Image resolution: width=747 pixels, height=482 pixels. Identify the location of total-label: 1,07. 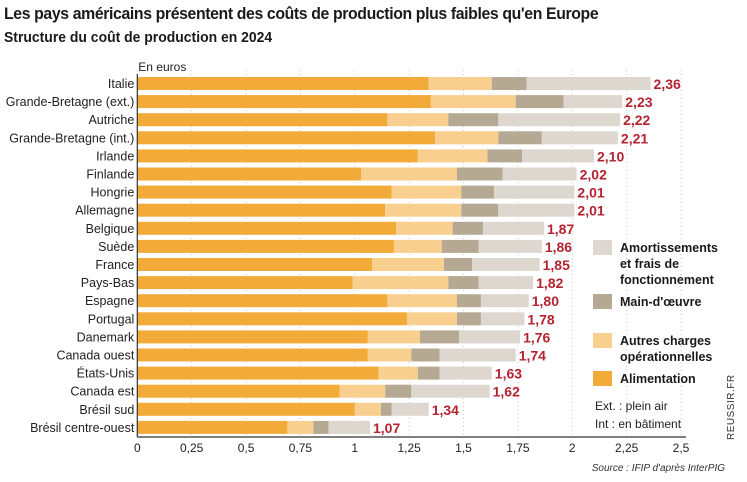
(386, 428).